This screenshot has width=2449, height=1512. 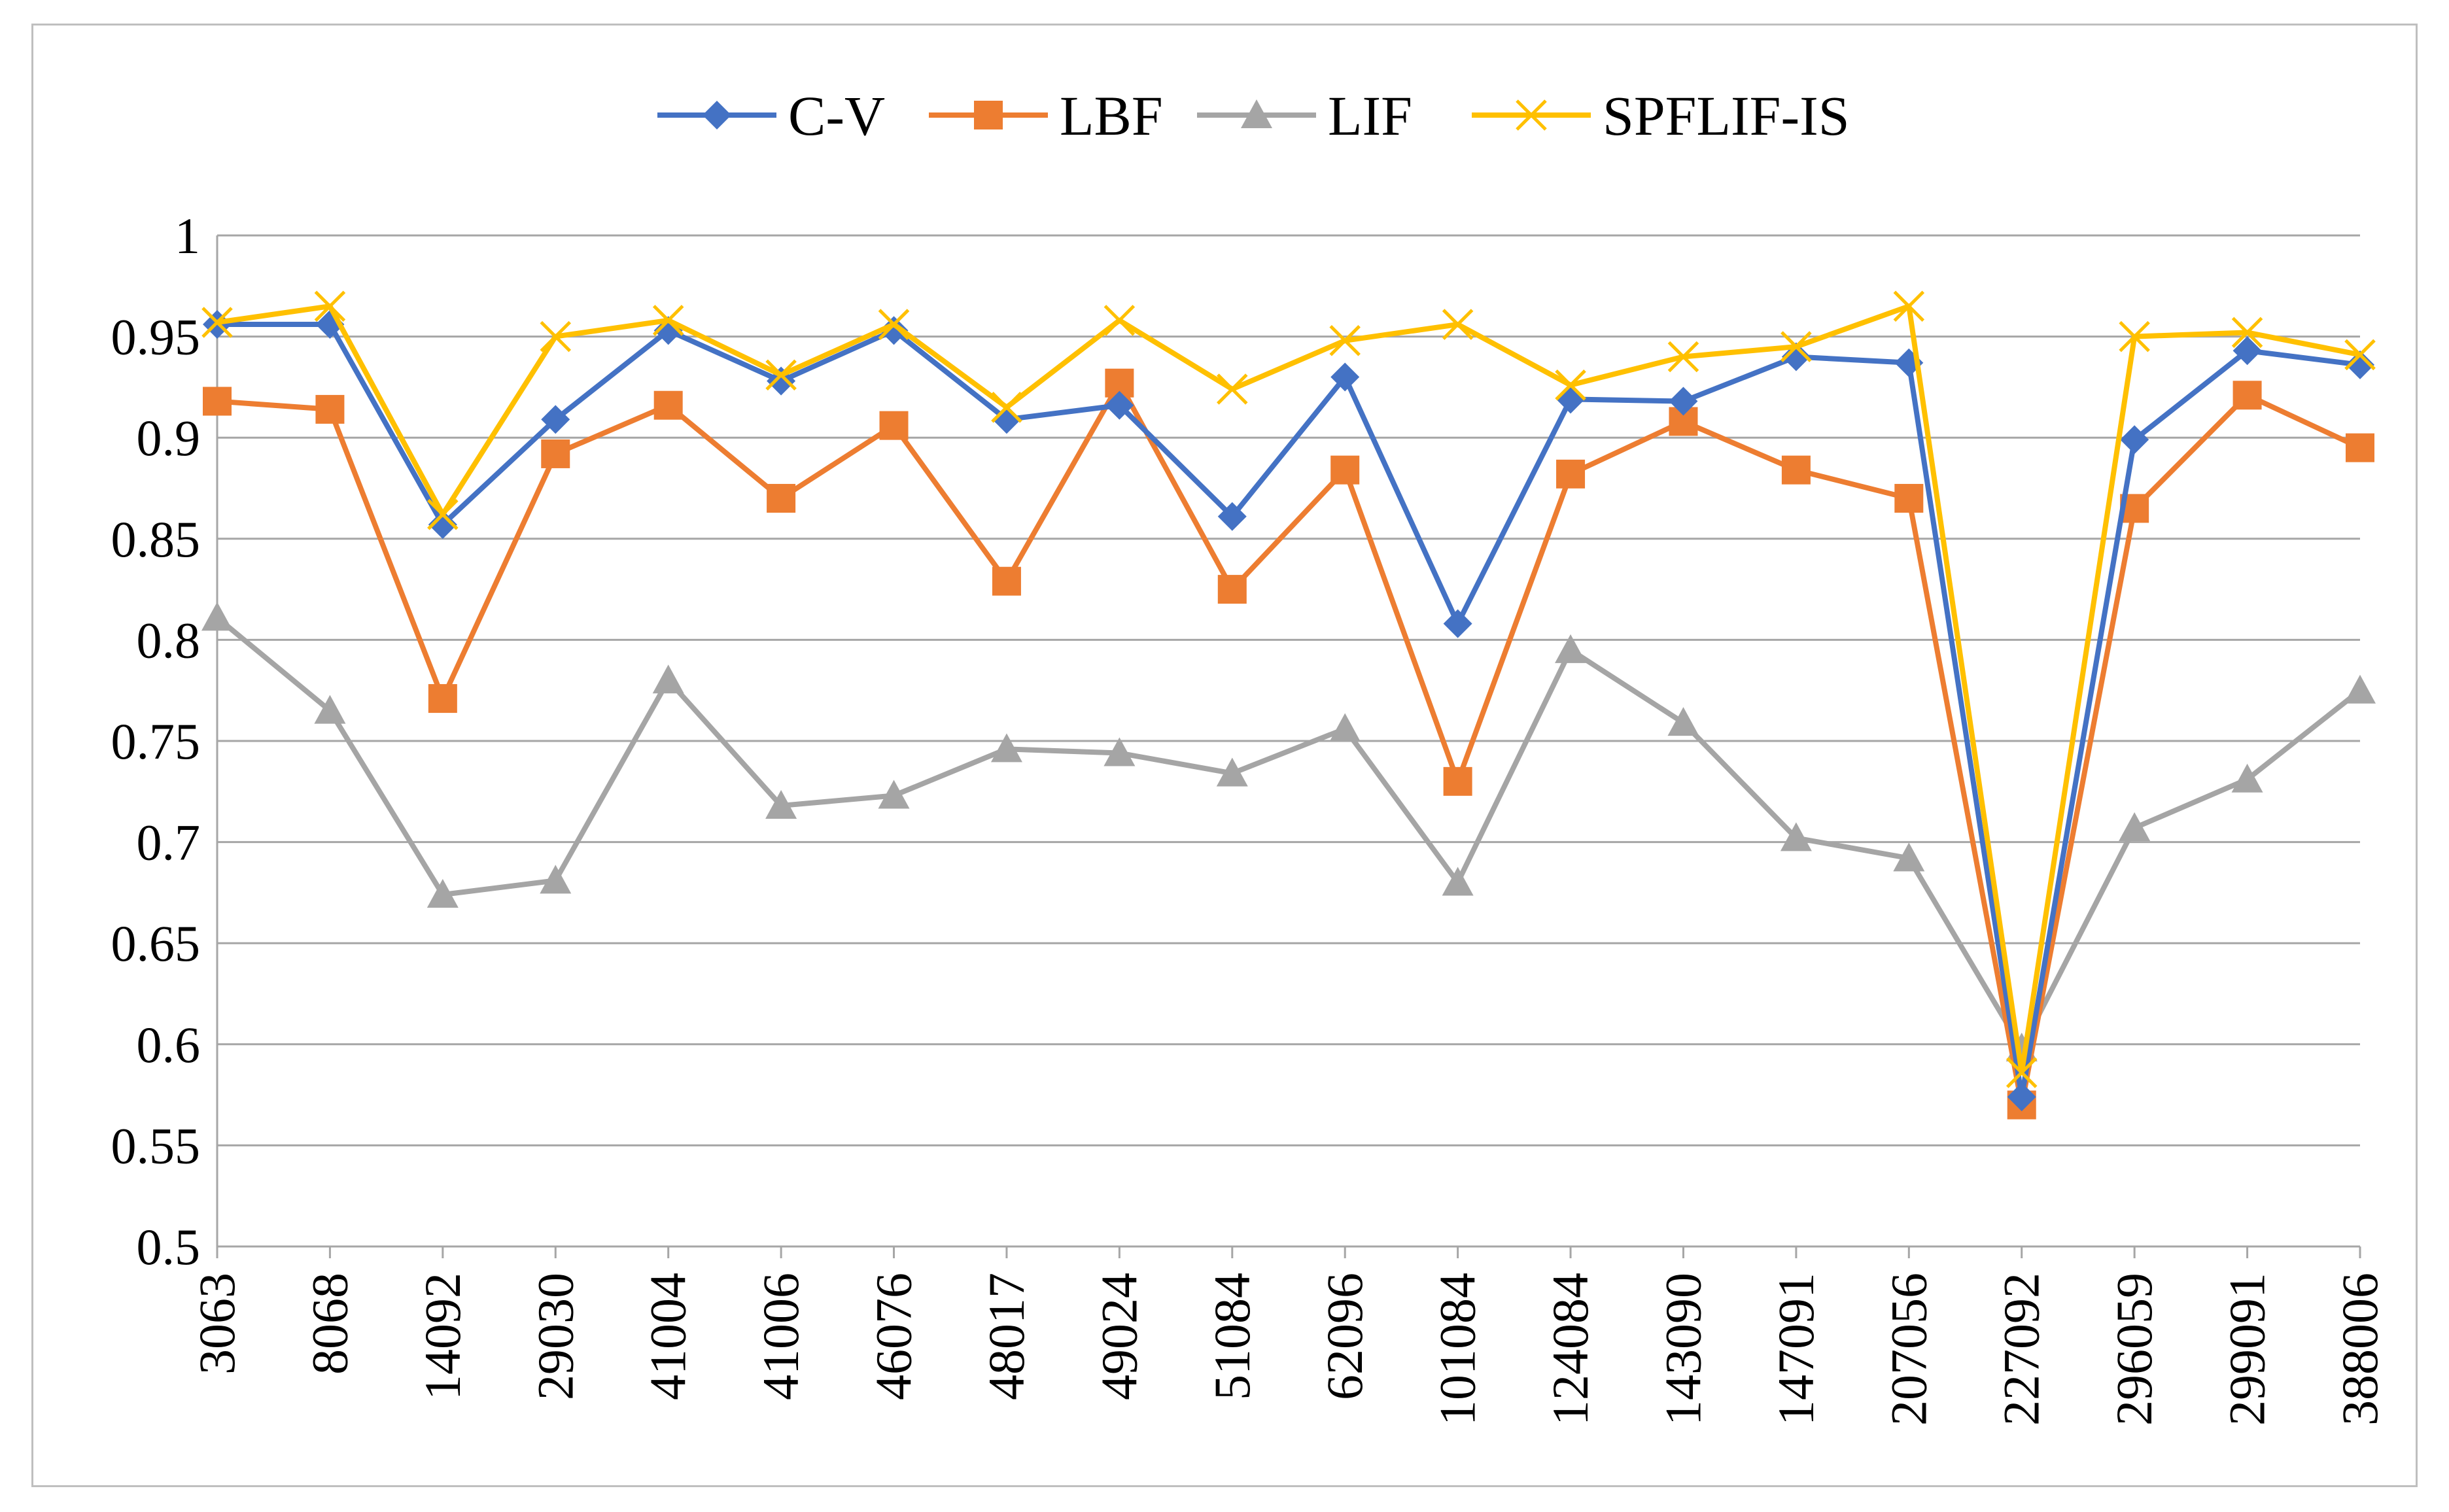 I want to click on legend-marker-c-v, so click(x=717, y=115).